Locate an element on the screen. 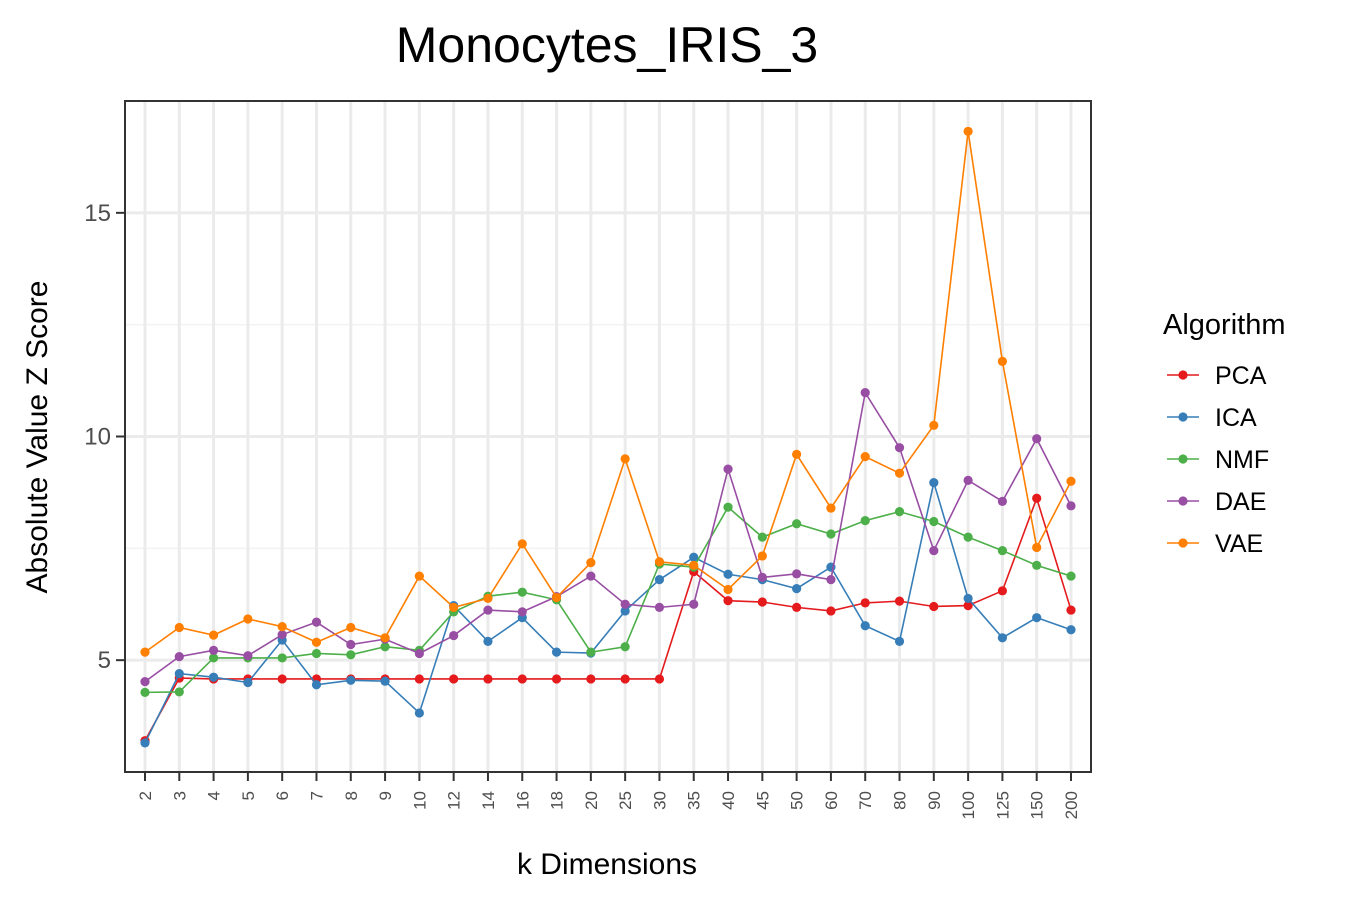 This screenshot has height=900, width=1350. y-tick-label: 15 is located at coordinates (97, 213).